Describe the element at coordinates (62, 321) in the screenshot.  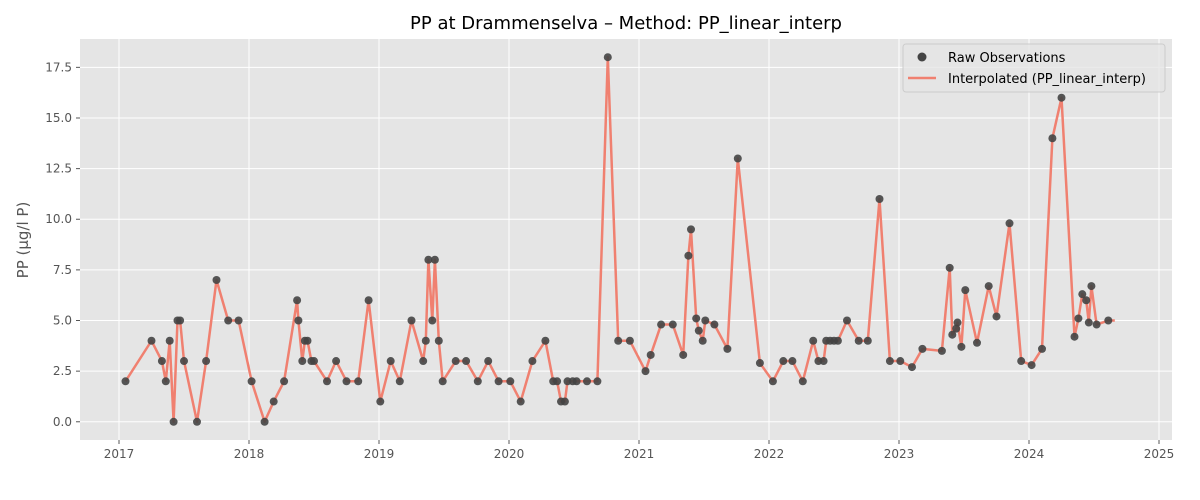
I see `y-tick-label: 5.0` at that location.